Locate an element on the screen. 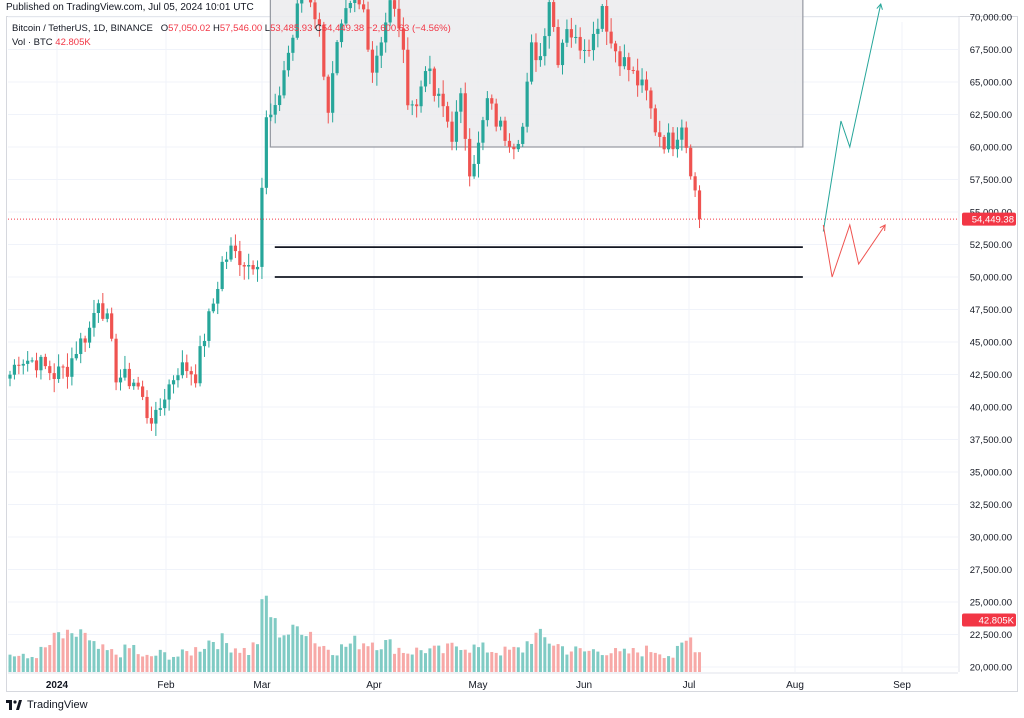 The image size is (1024, 718). price-tick-label: 40,000.00 is located at coordinates (991, 408).